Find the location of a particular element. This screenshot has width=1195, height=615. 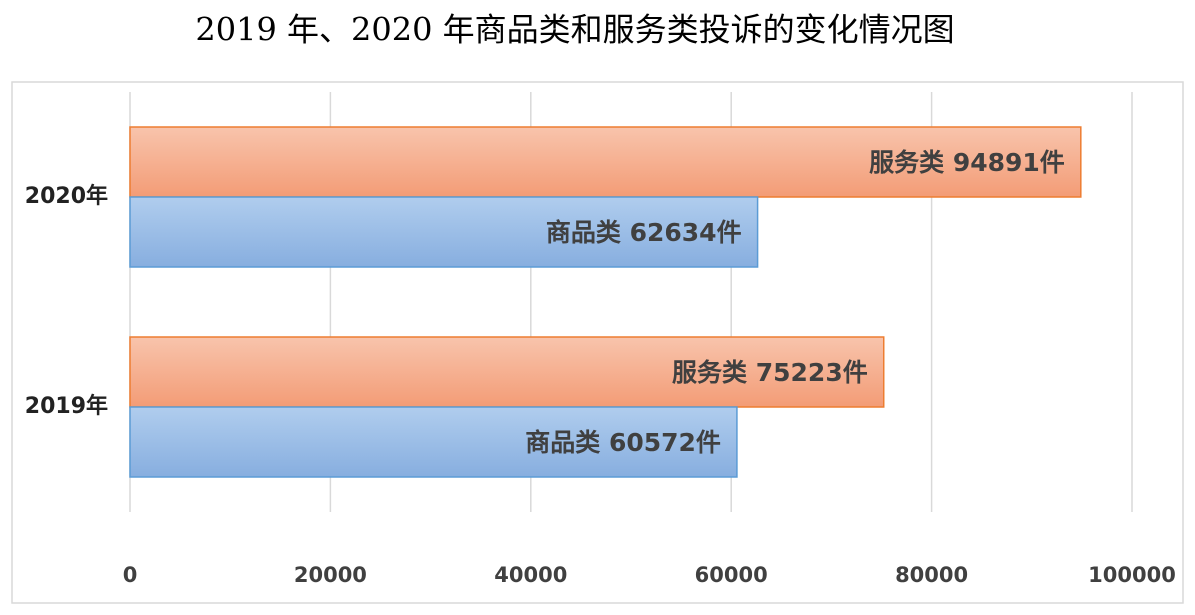

chart-title: 2019 年、2020 年商品类和服务类投诉的变化情况图 is located at coordinates (574, 30).